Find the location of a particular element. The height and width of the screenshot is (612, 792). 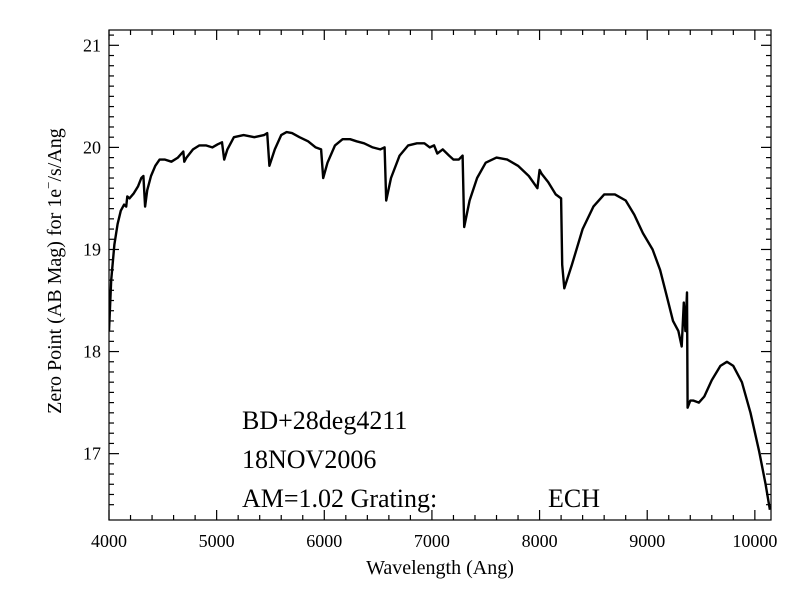

y-tick-label: 17 is located at coordinates (92, 454).